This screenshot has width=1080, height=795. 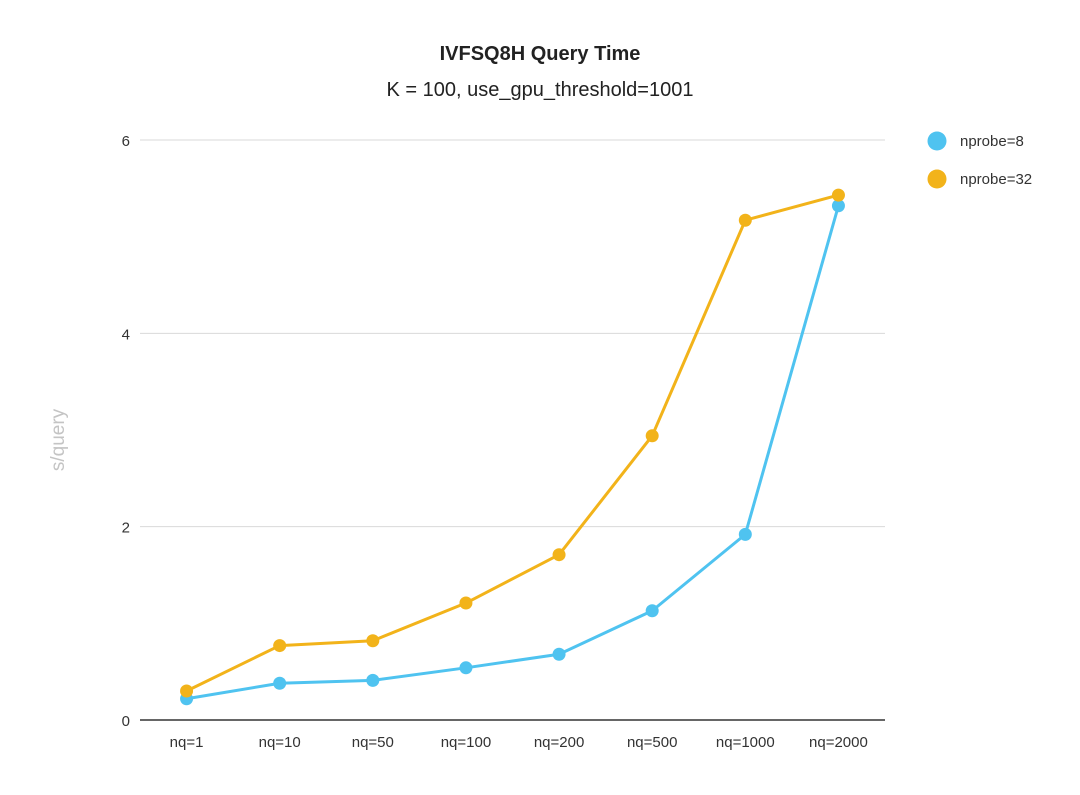 What do you see at coordinates (745, 742) in the screenshot?
I see `x-tick-label: nq=1000` at bounding box center [745, 742].